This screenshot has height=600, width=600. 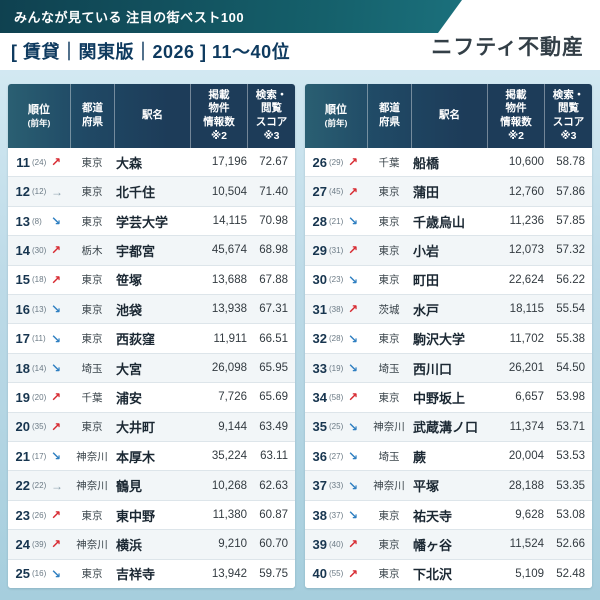 What do you see at coordinates (526, 279) in the screenshot?
I see `listings-count-cell: 22,624` at bounding box center [526, 279].